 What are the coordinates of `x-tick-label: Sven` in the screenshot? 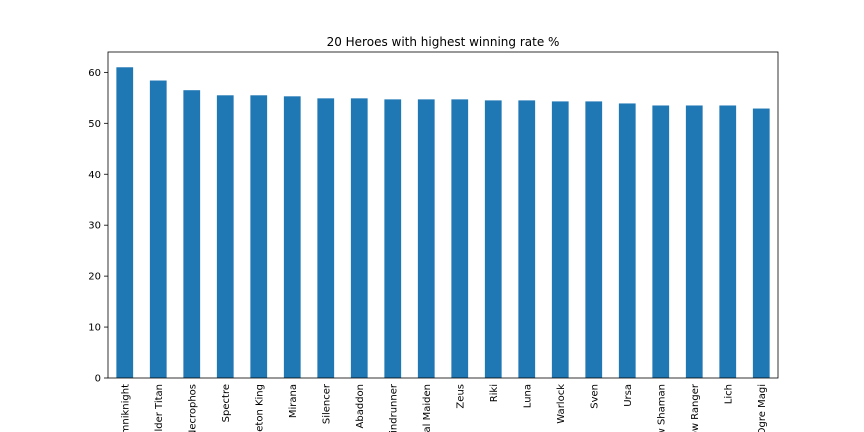 It's located at (594, 396).